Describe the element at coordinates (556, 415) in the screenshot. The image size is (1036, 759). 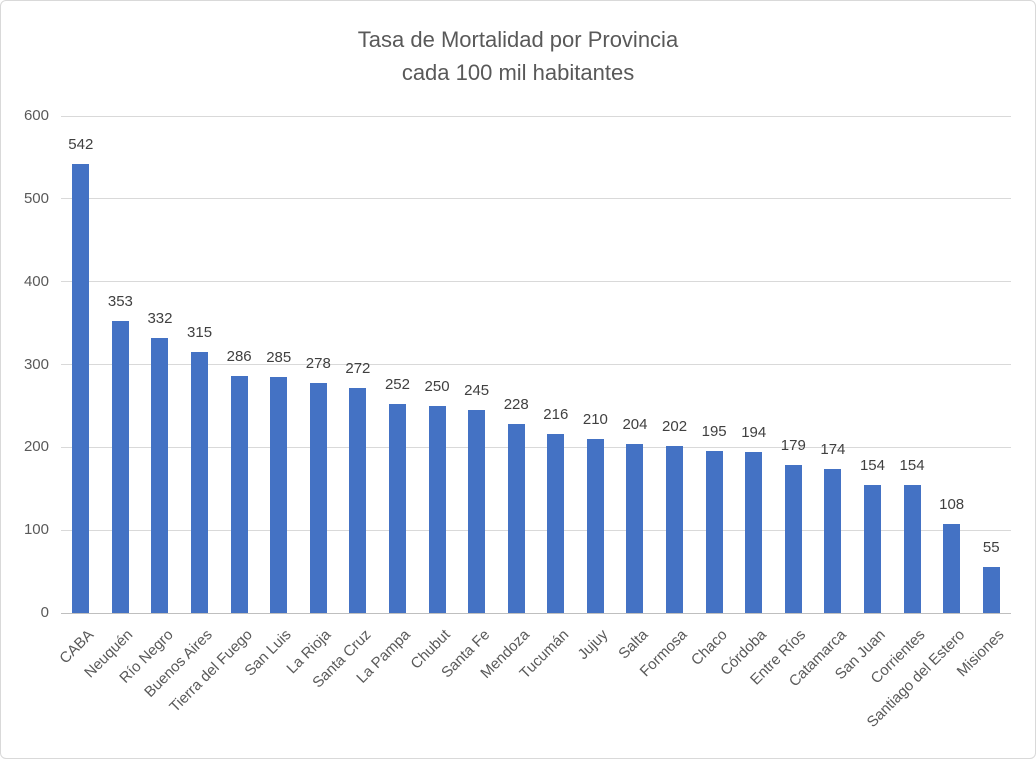
I see `bar-value-label: 216` at that location.